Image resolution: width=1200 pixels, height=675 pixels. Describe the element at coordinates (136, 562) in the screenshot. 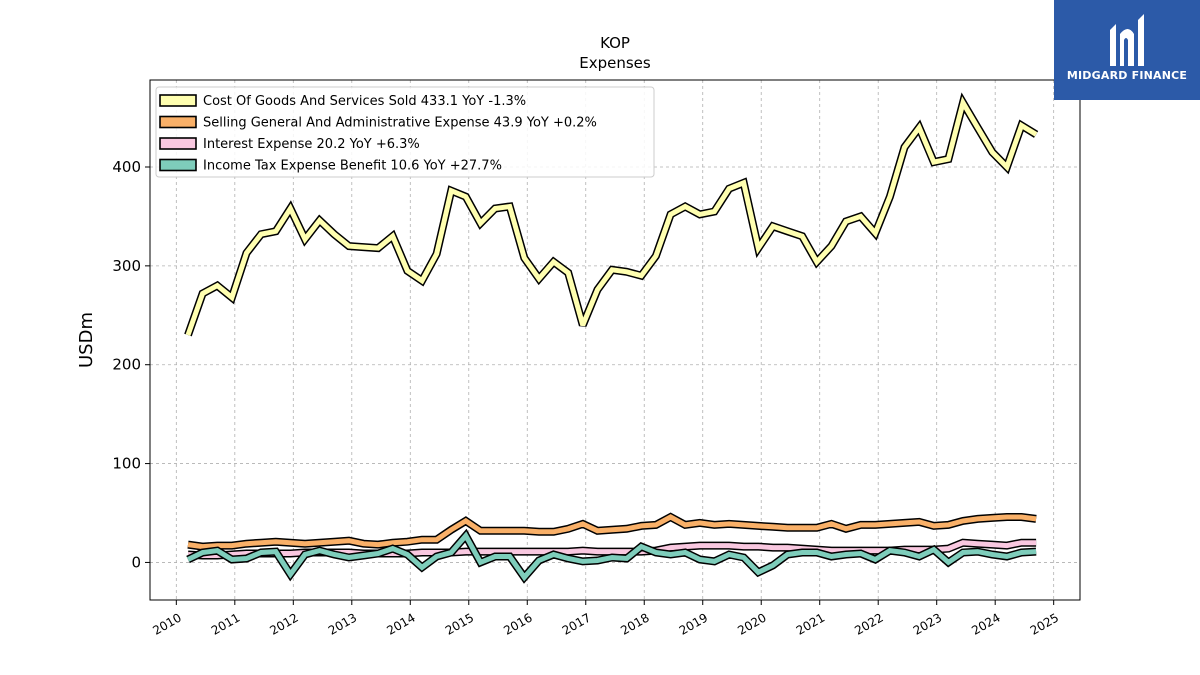

I see `y-tick-label: 0` at that location.